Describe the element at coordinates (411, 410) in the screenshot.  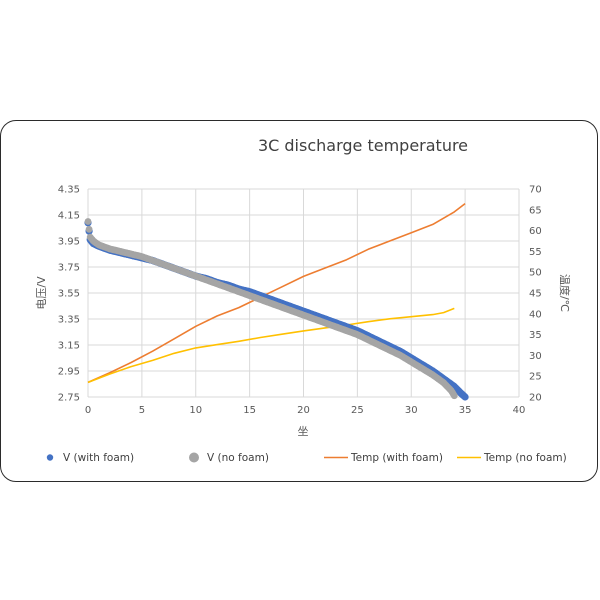
I see `x-tick-label: 30` at that location.